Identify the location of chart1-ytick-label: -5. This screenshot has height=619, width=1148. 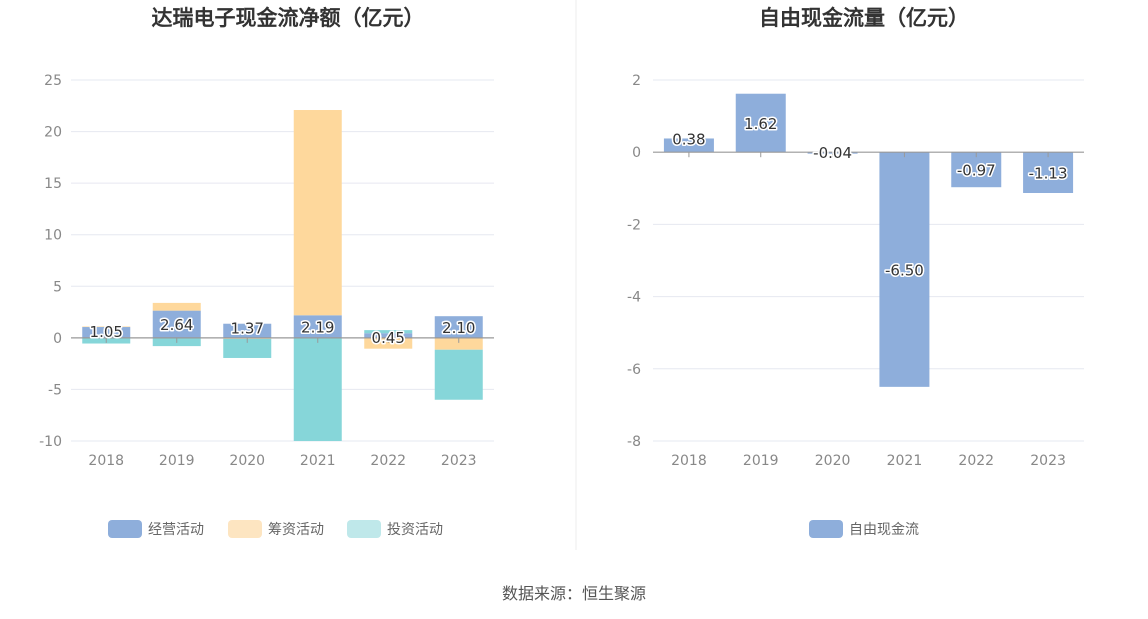
(55, 390).